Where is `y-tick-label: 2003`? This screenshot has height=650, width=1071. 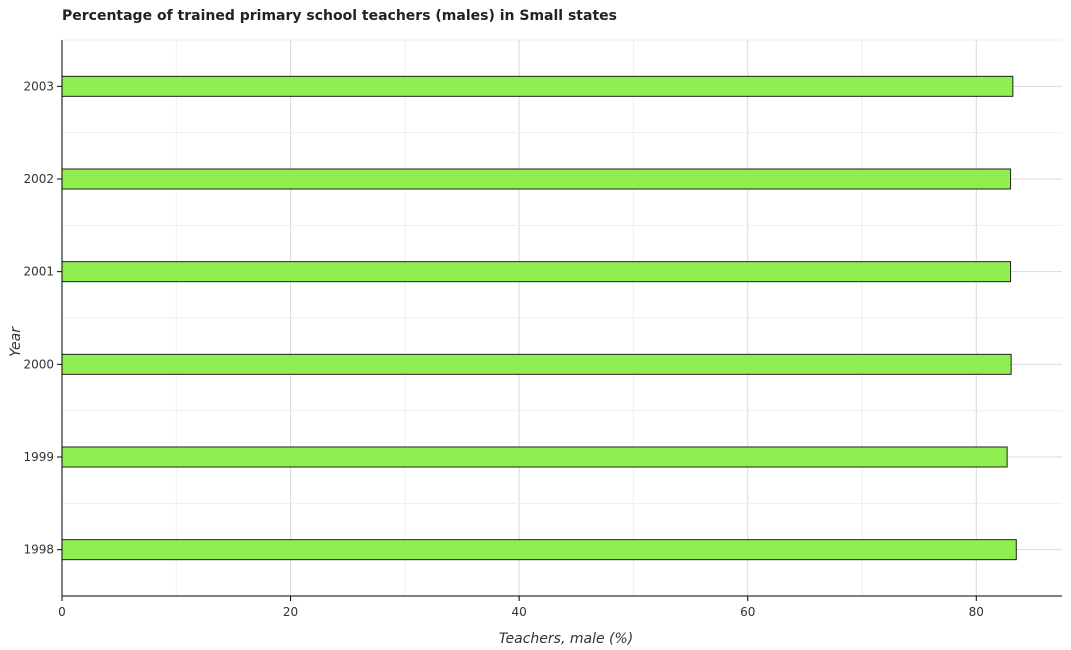 y-tick-label: 2003 is located at coordinates (38, 86).